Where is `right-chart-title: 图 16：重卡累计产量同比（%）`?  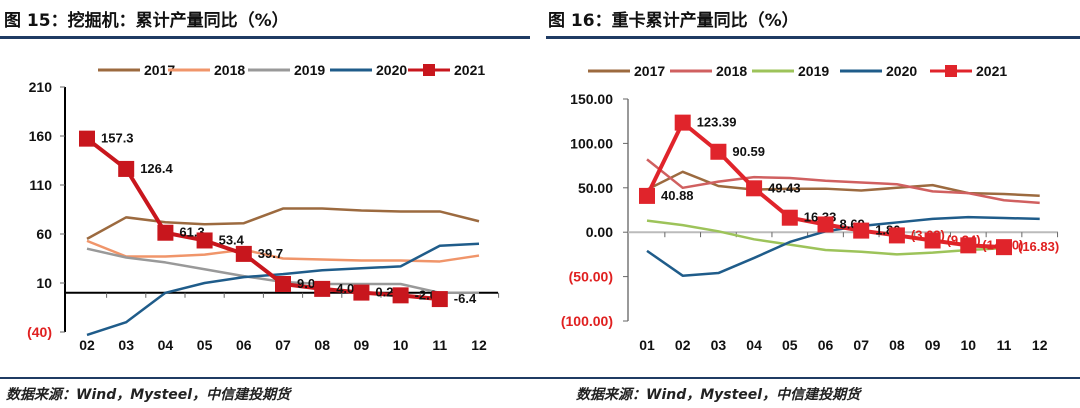 right-chart-title: 图 16：重卡累计产量同比（%） is located at coordinates (673, 21).